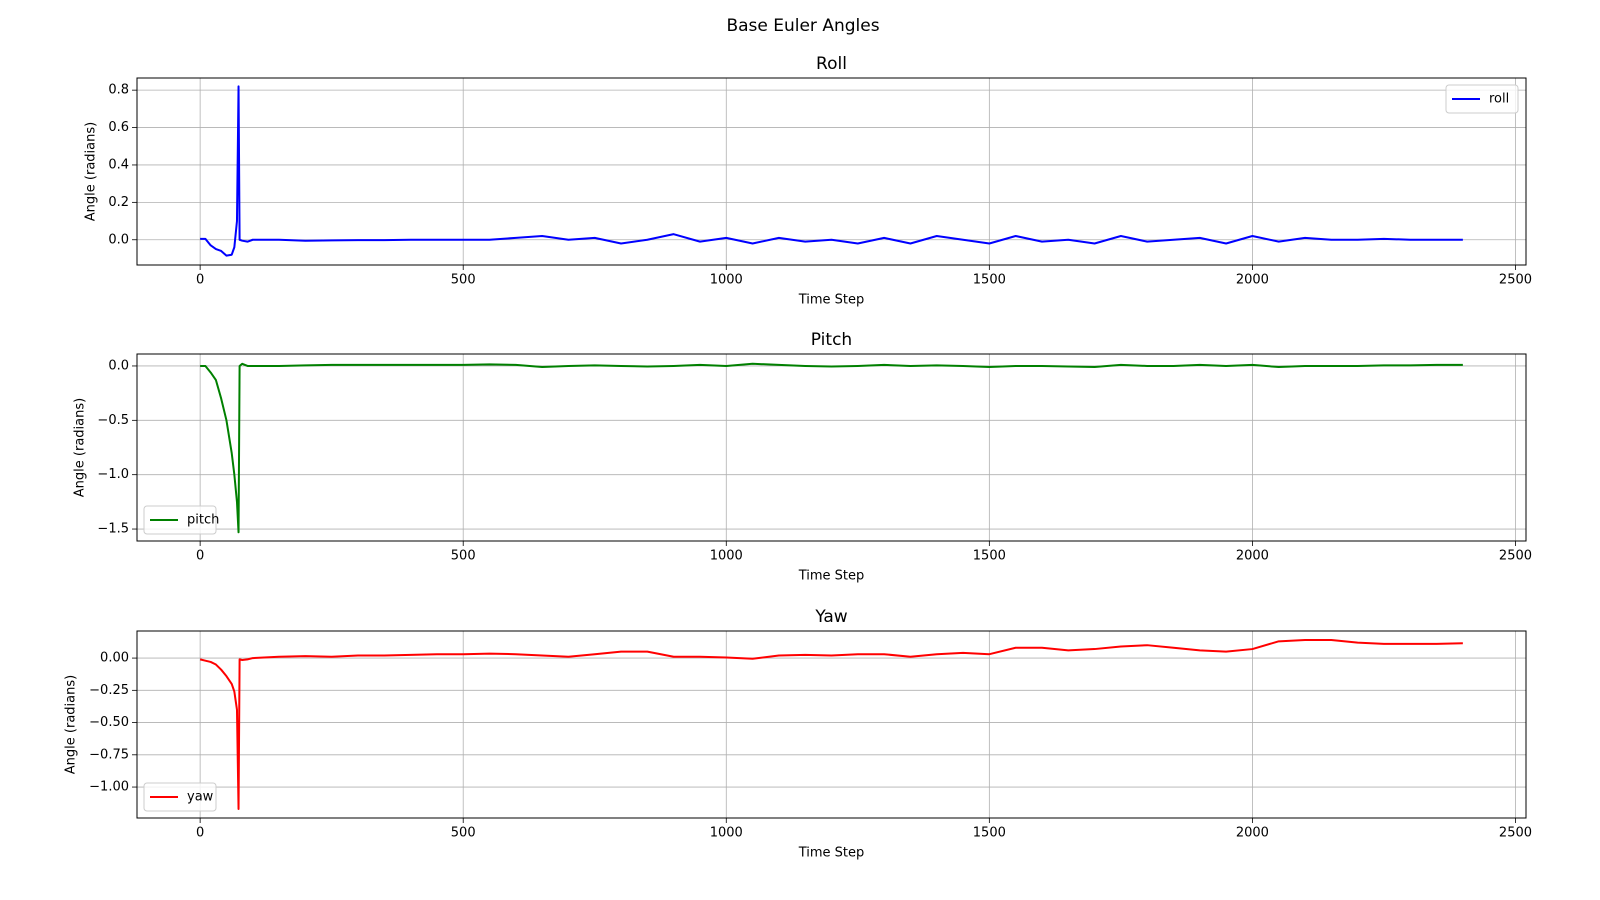 This screenshot has height=900, width=1600. Describe the element at coordinates (831, 64) in the screenshot. I see `subplot-title: Roll` at that location.